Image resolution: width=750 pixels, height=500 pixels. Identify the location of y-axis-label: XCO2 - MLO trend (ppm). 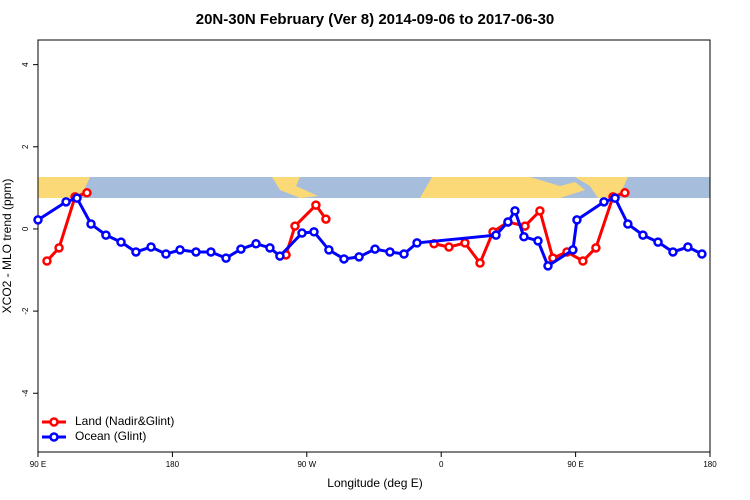
(7, 246).